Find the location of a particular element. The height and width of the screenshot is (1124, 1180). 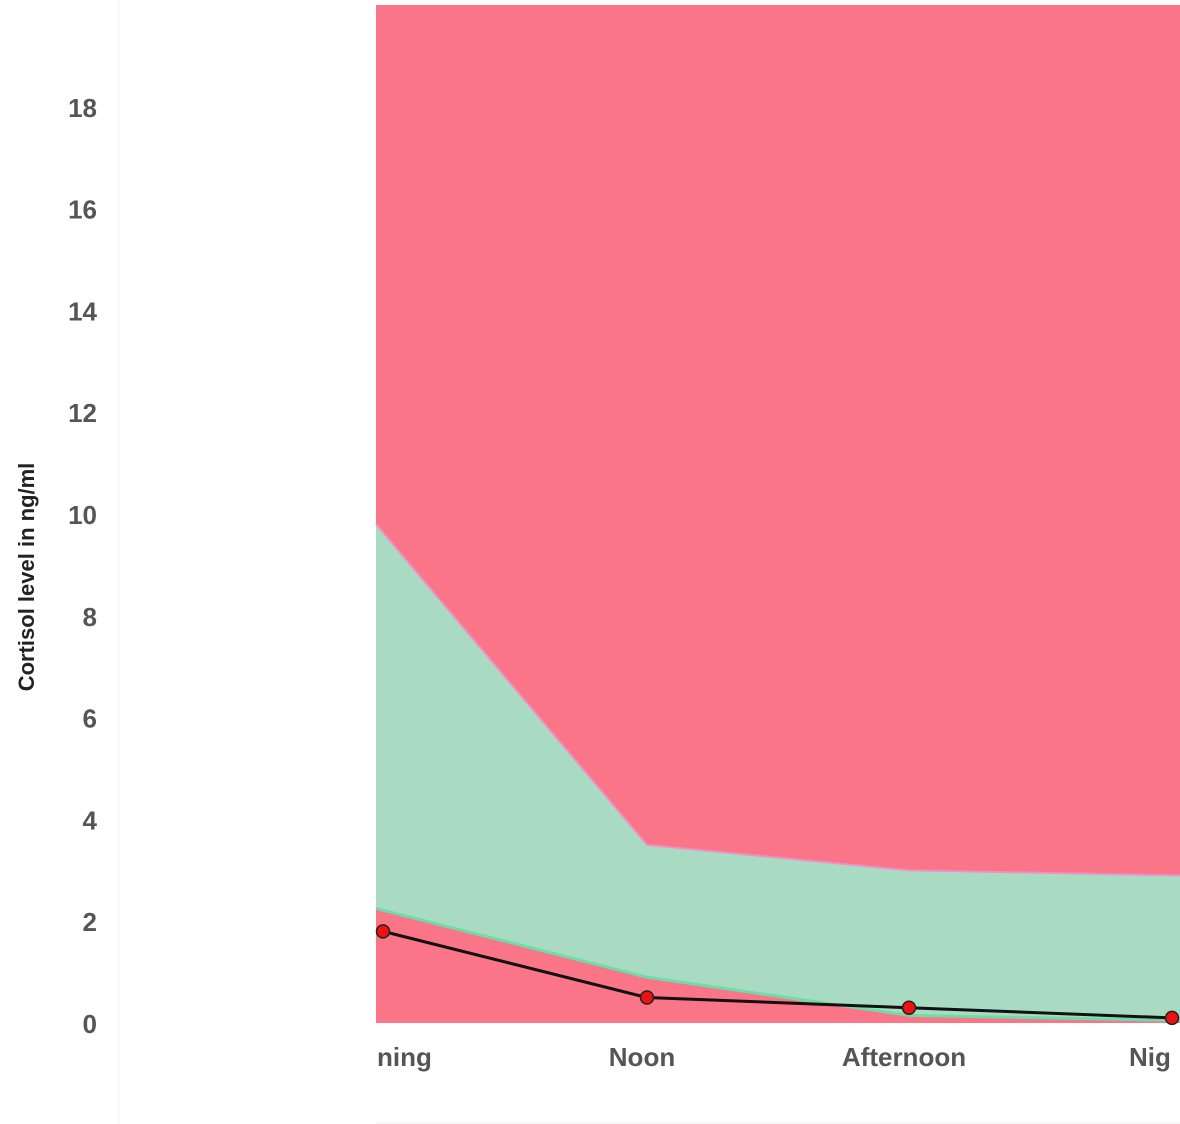

x-axis-ticks: ning Noon Afternoon Nig is located at coordinates (774, 1057).